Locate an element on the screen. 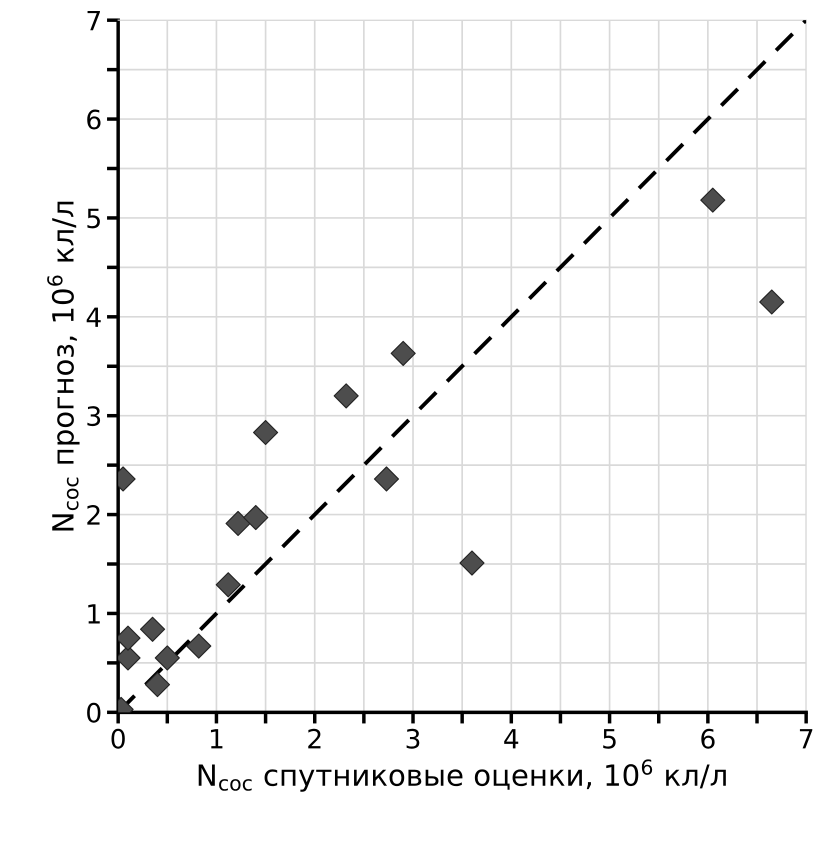 The height and width of the screenshot is (841, 838). y-tick-label: 5 is located at coordinates (93, 218).